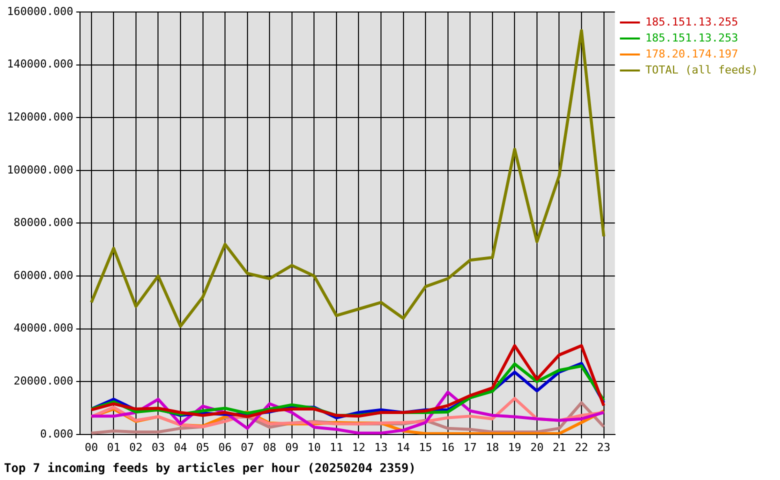  I want to click on x-tick-label: 07, so click(247, 447).